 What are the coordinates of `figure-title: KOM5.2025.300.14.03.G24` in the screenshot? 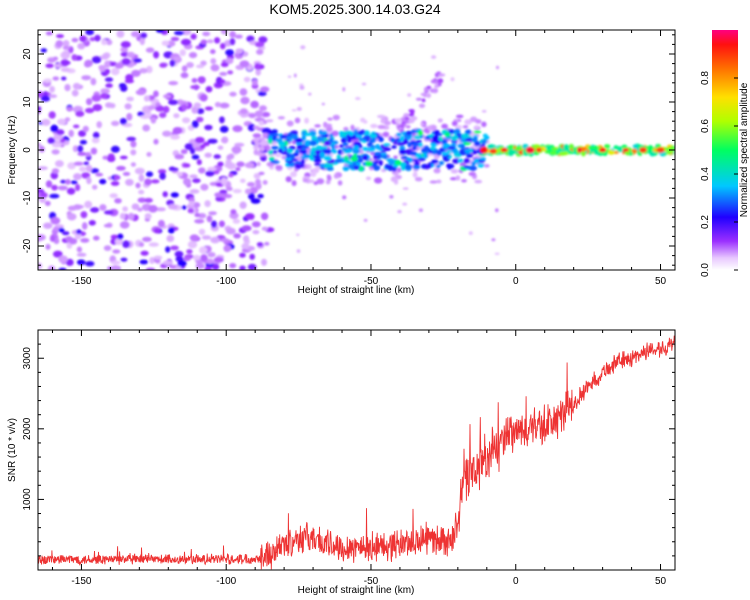 It's located at (354, 9).